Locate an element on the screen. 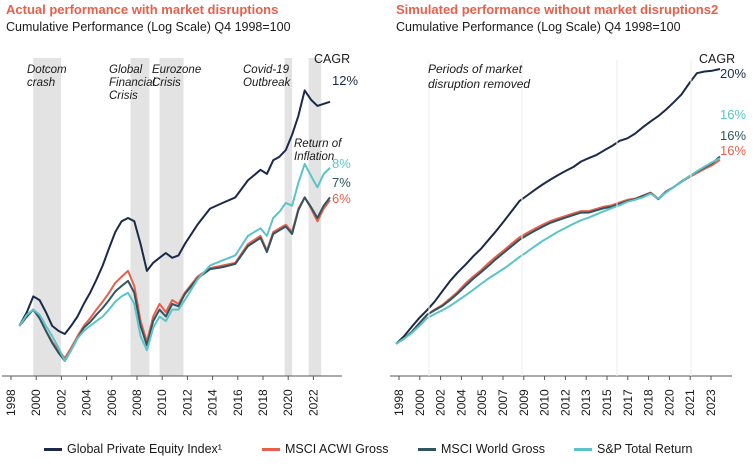 This screenshot has height=464, width=755. legend-item-private-equity: Global Private Equity Index¹ is located at coordinates (133, 449).